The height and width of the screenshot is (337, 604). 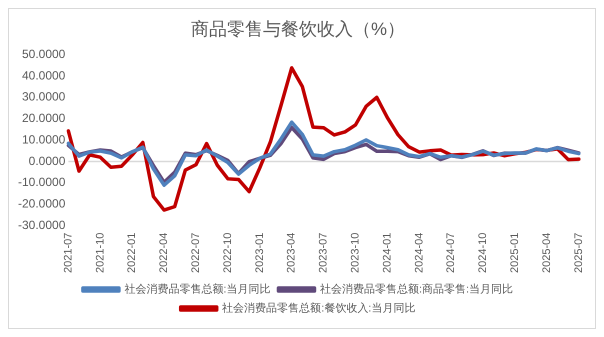 What do you see at coordinates (417, 289) in the screenshot?
I see `legend-label: 社会消费品零售总额:商品零售:当月同比` at bounding box center [417, 289].